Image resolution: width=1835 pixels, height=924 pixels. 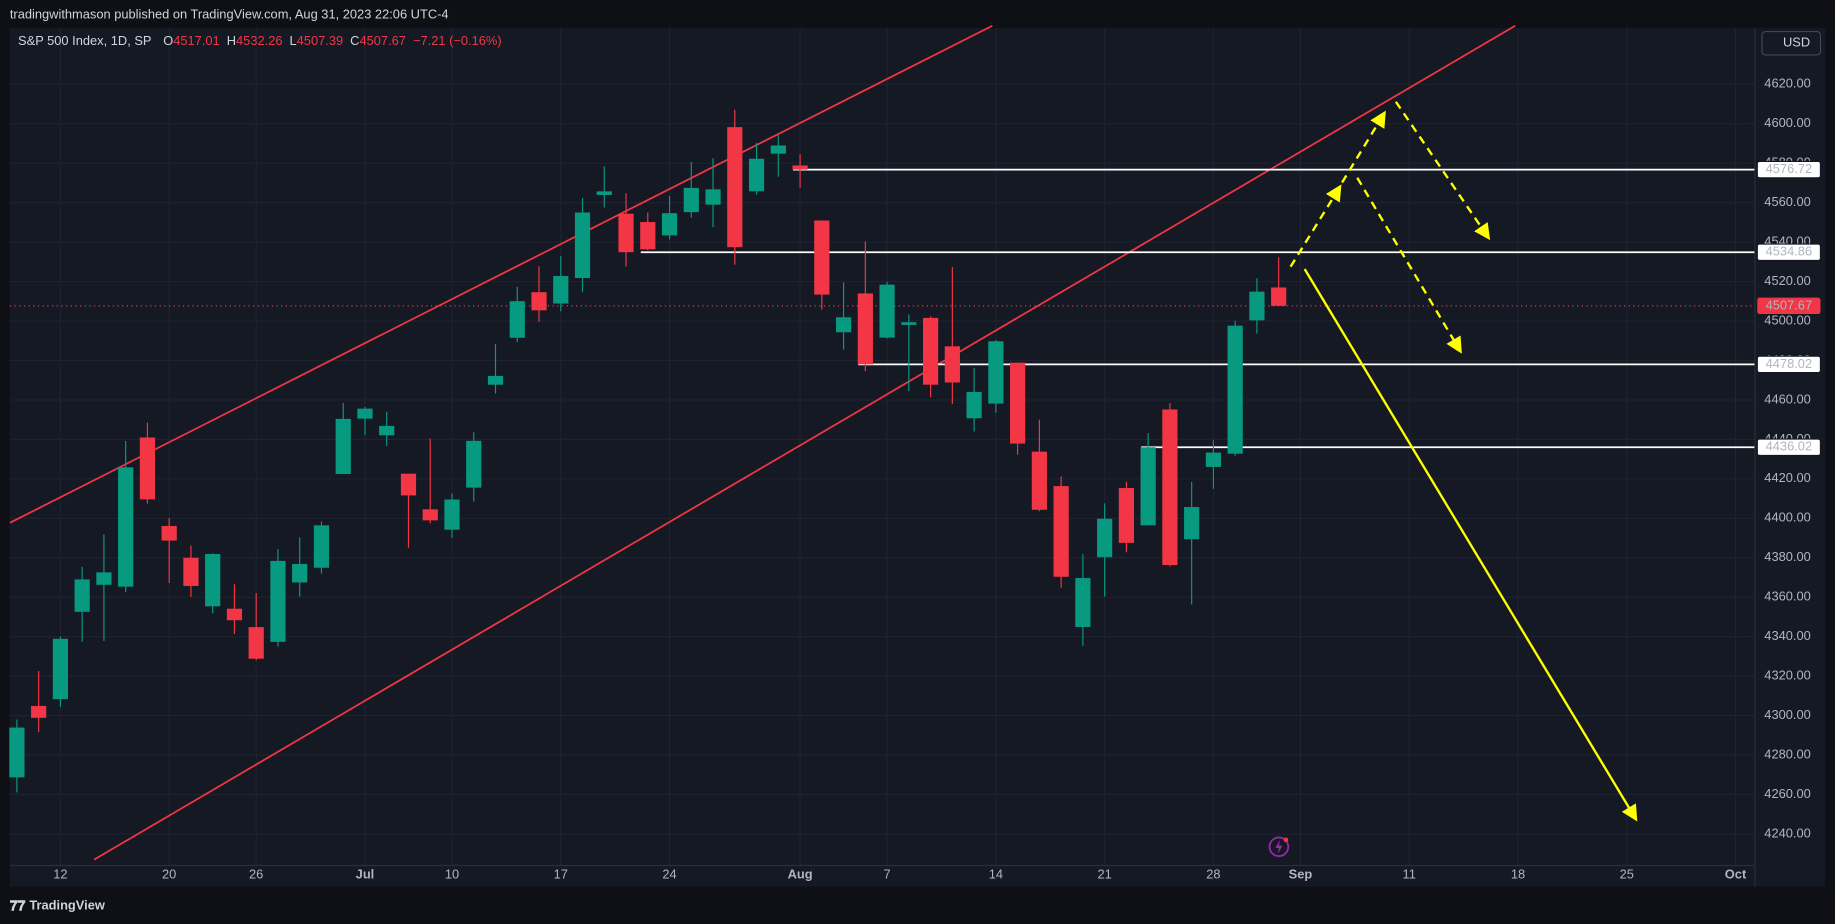 I want to click on x-tick-label: 28, so click(x=1213, y=873).